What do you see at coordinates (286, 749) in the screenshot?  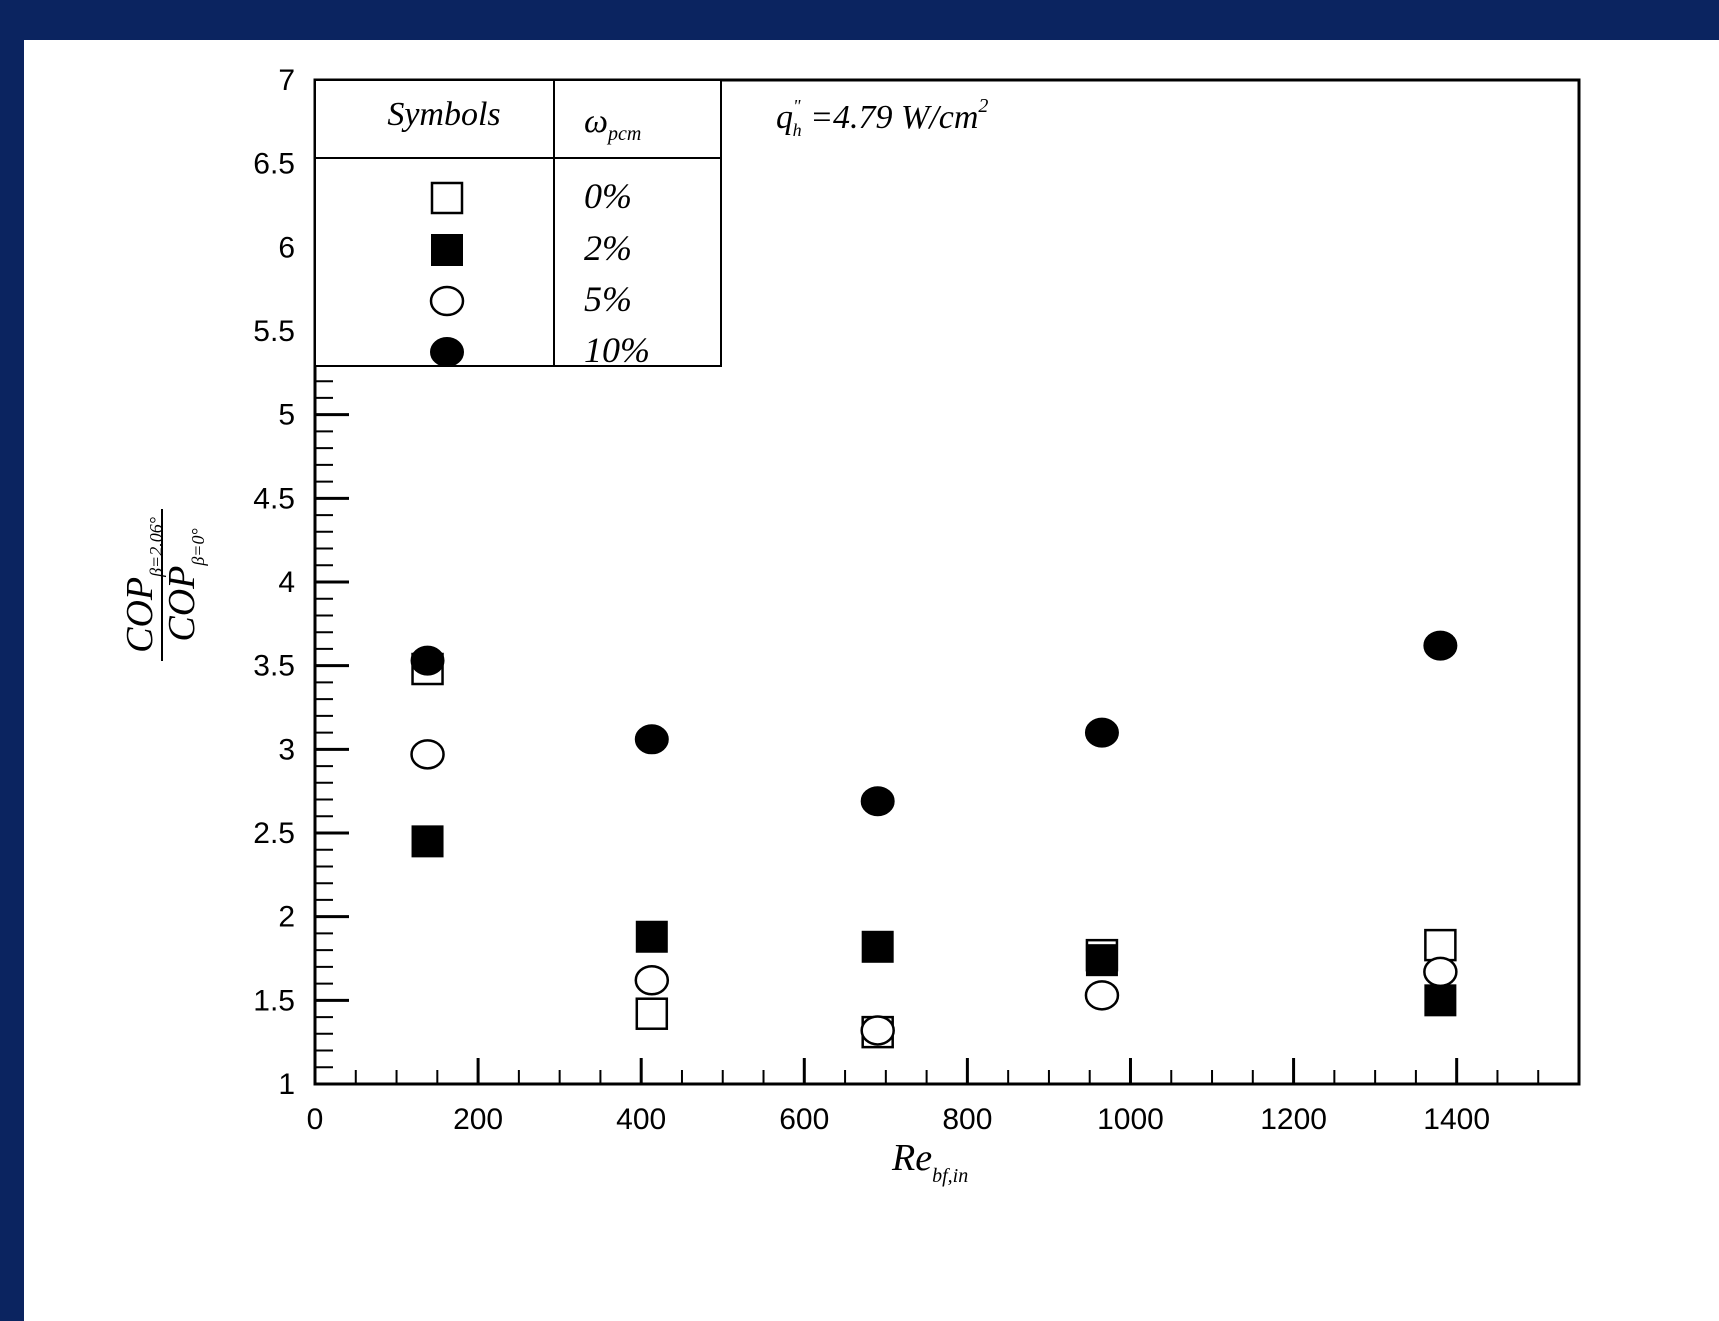 I see `y-tick-label: 3` at bounding box center [286, 749].